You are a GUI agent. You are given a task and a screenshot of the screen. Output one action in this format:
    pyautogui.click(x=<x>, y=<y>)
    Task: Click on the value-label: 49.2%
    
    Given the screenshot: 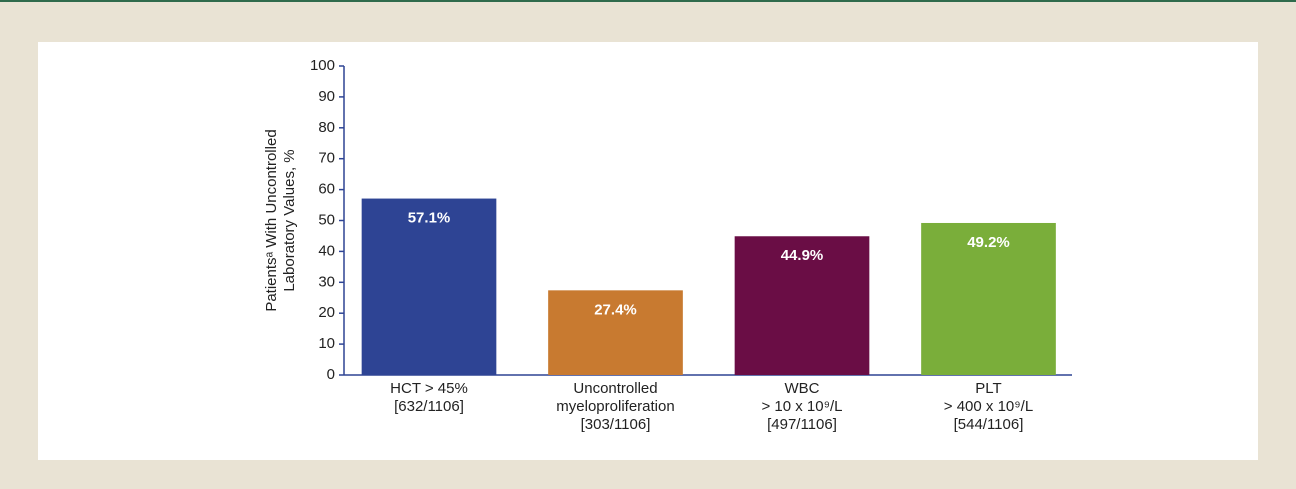 What is the action you would take?
    pyautogui.click(x=988, y=242)
    